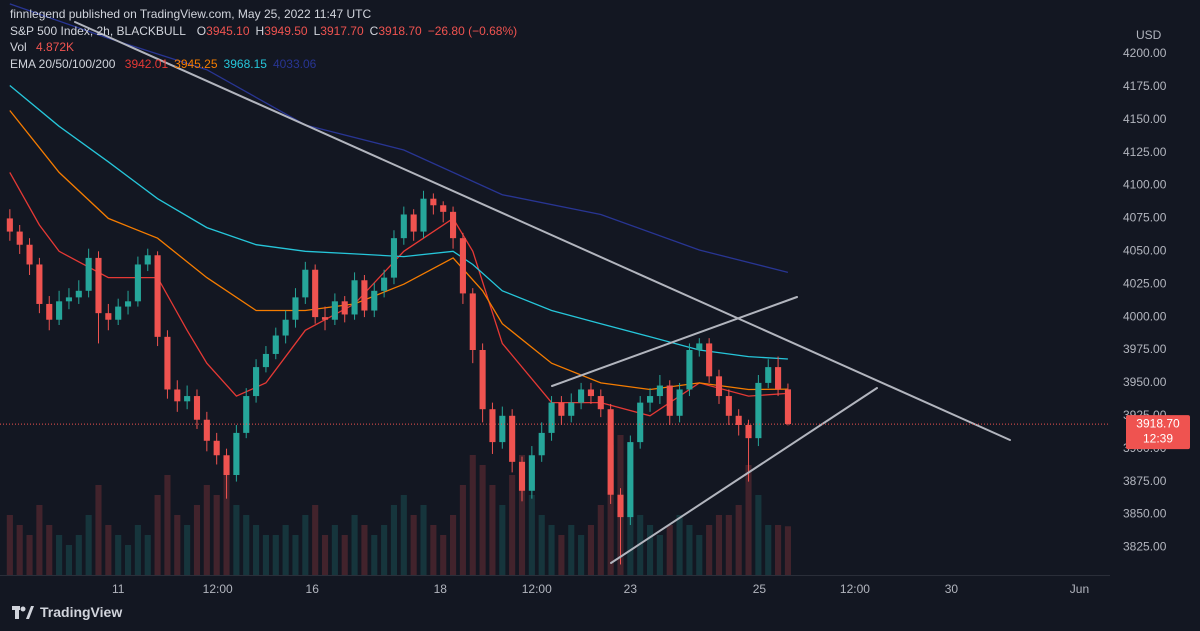 This screenshot has width=1200, height=631. I want to click on volume-layer, so click(398, 505).